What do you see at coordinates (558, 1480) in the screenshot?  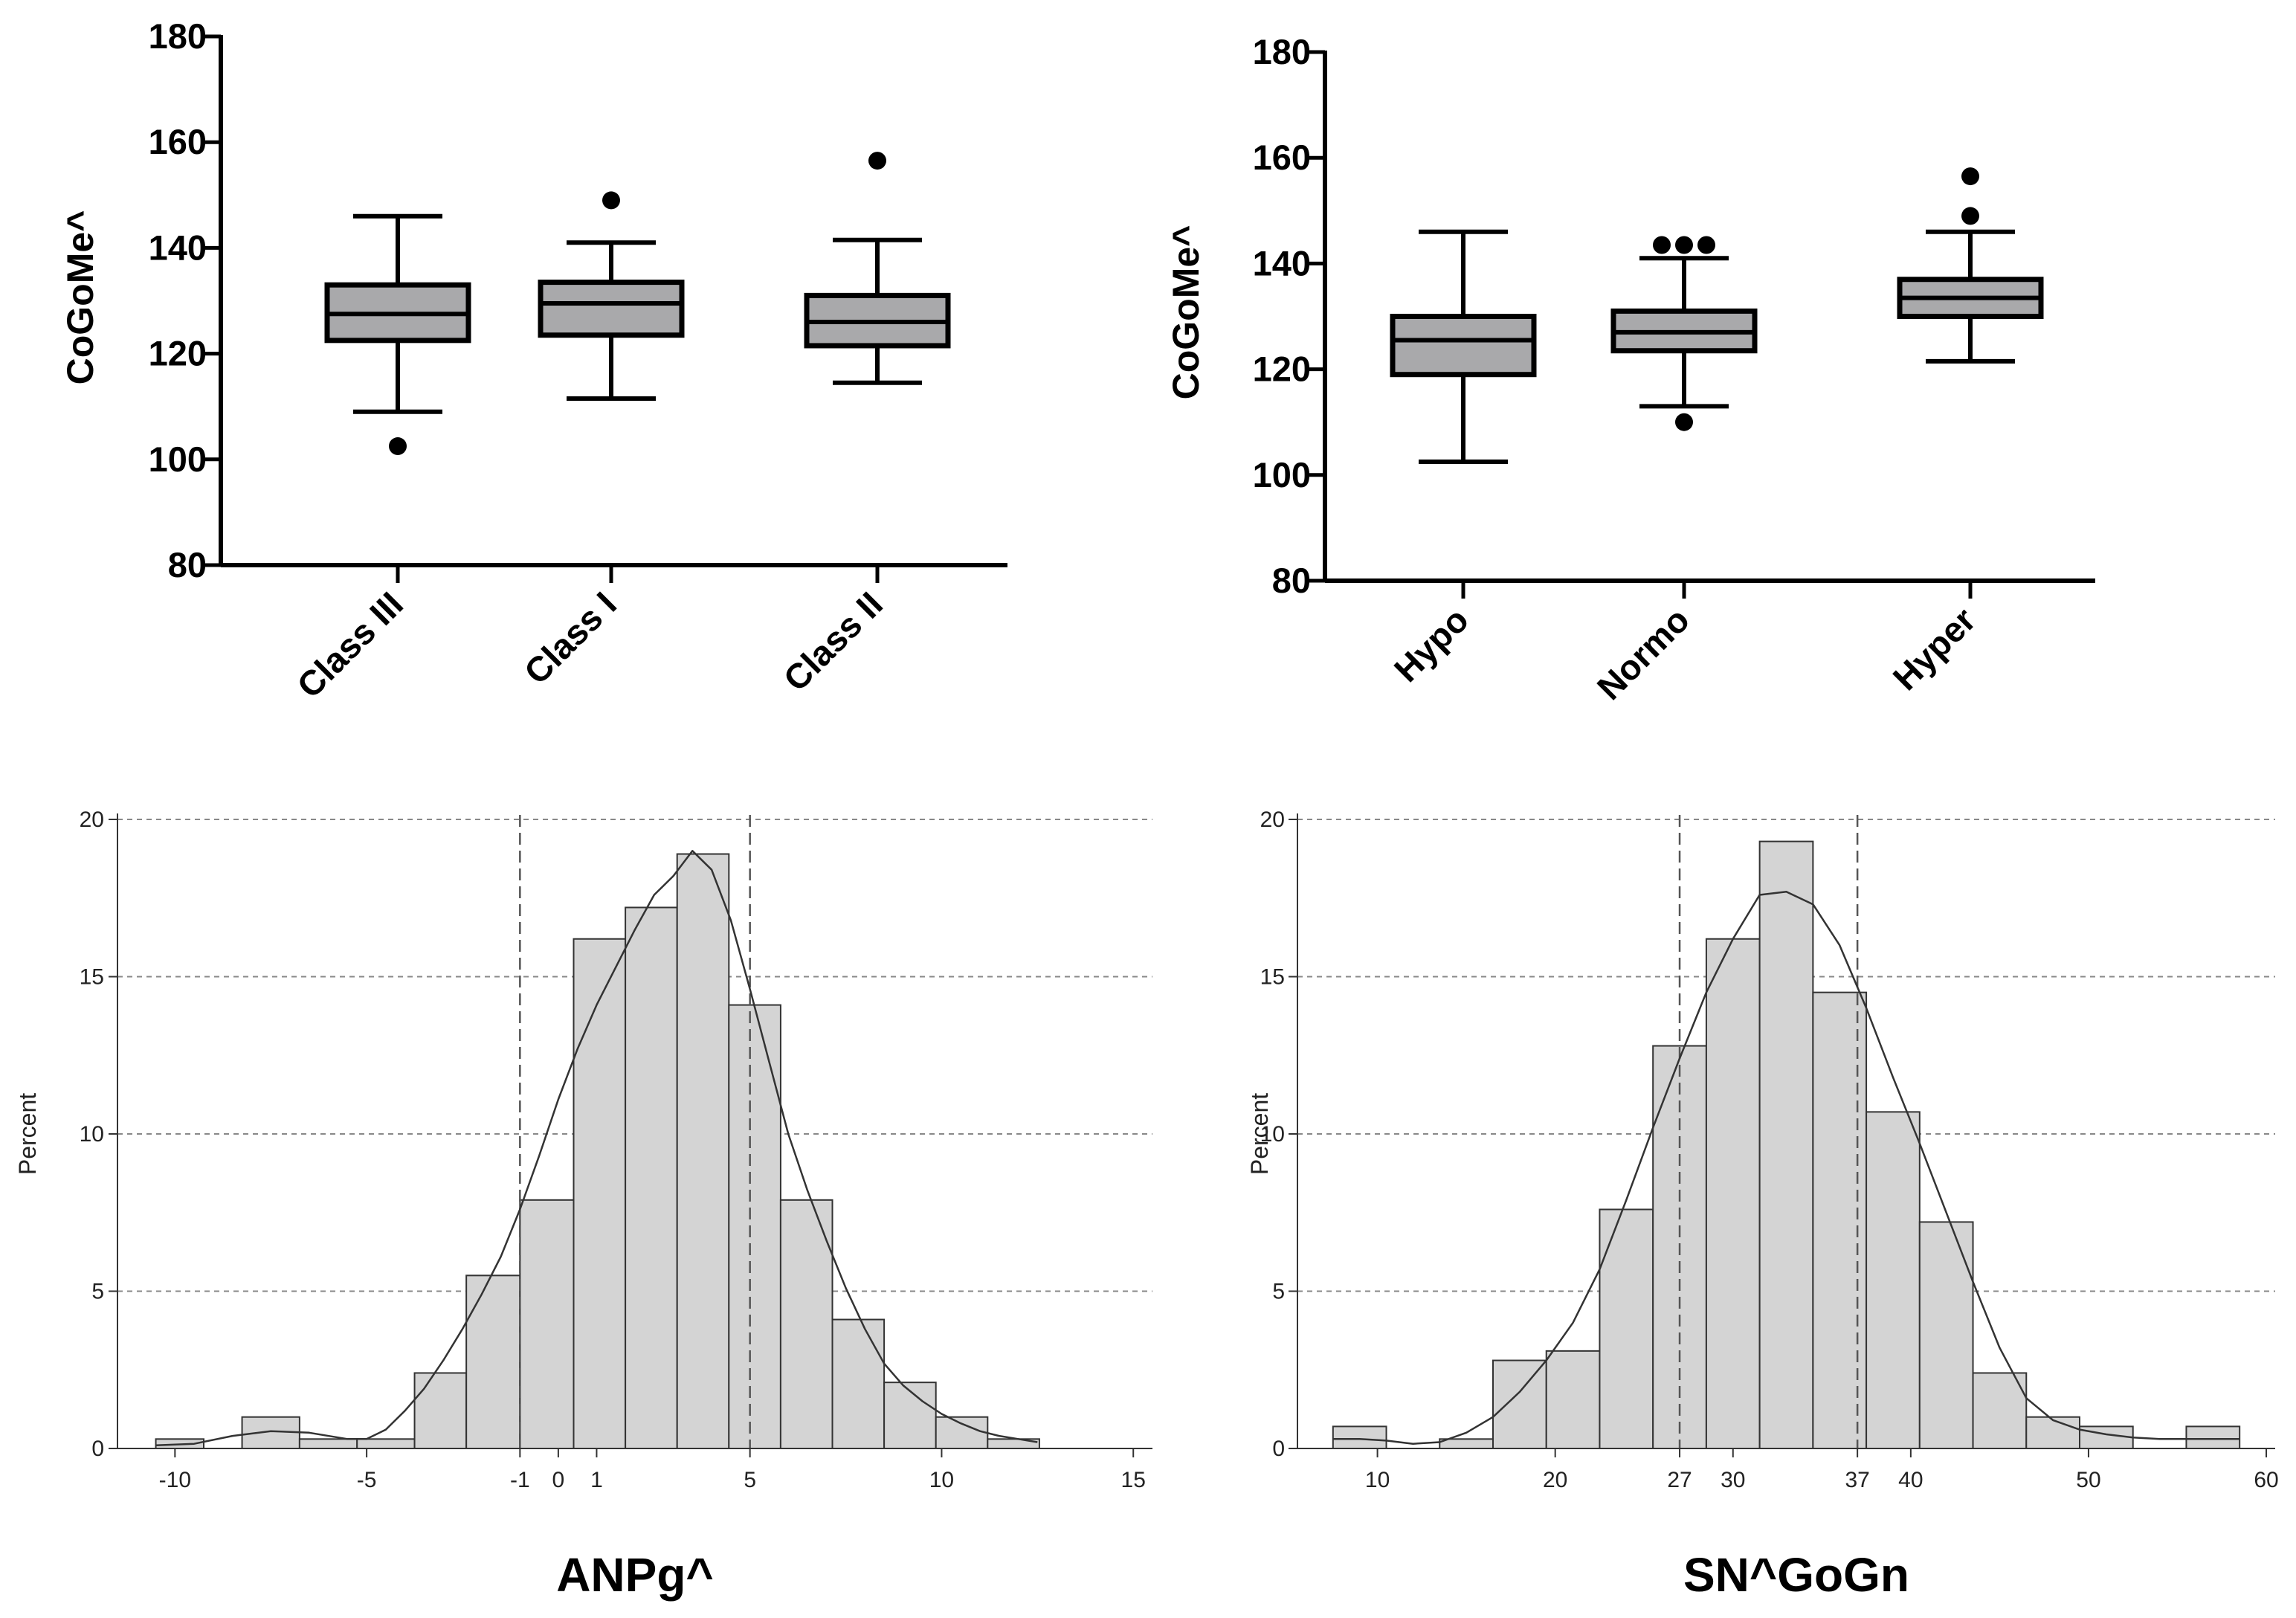 I see `x-tick-label: 0` at bounding box center [558, 1480].